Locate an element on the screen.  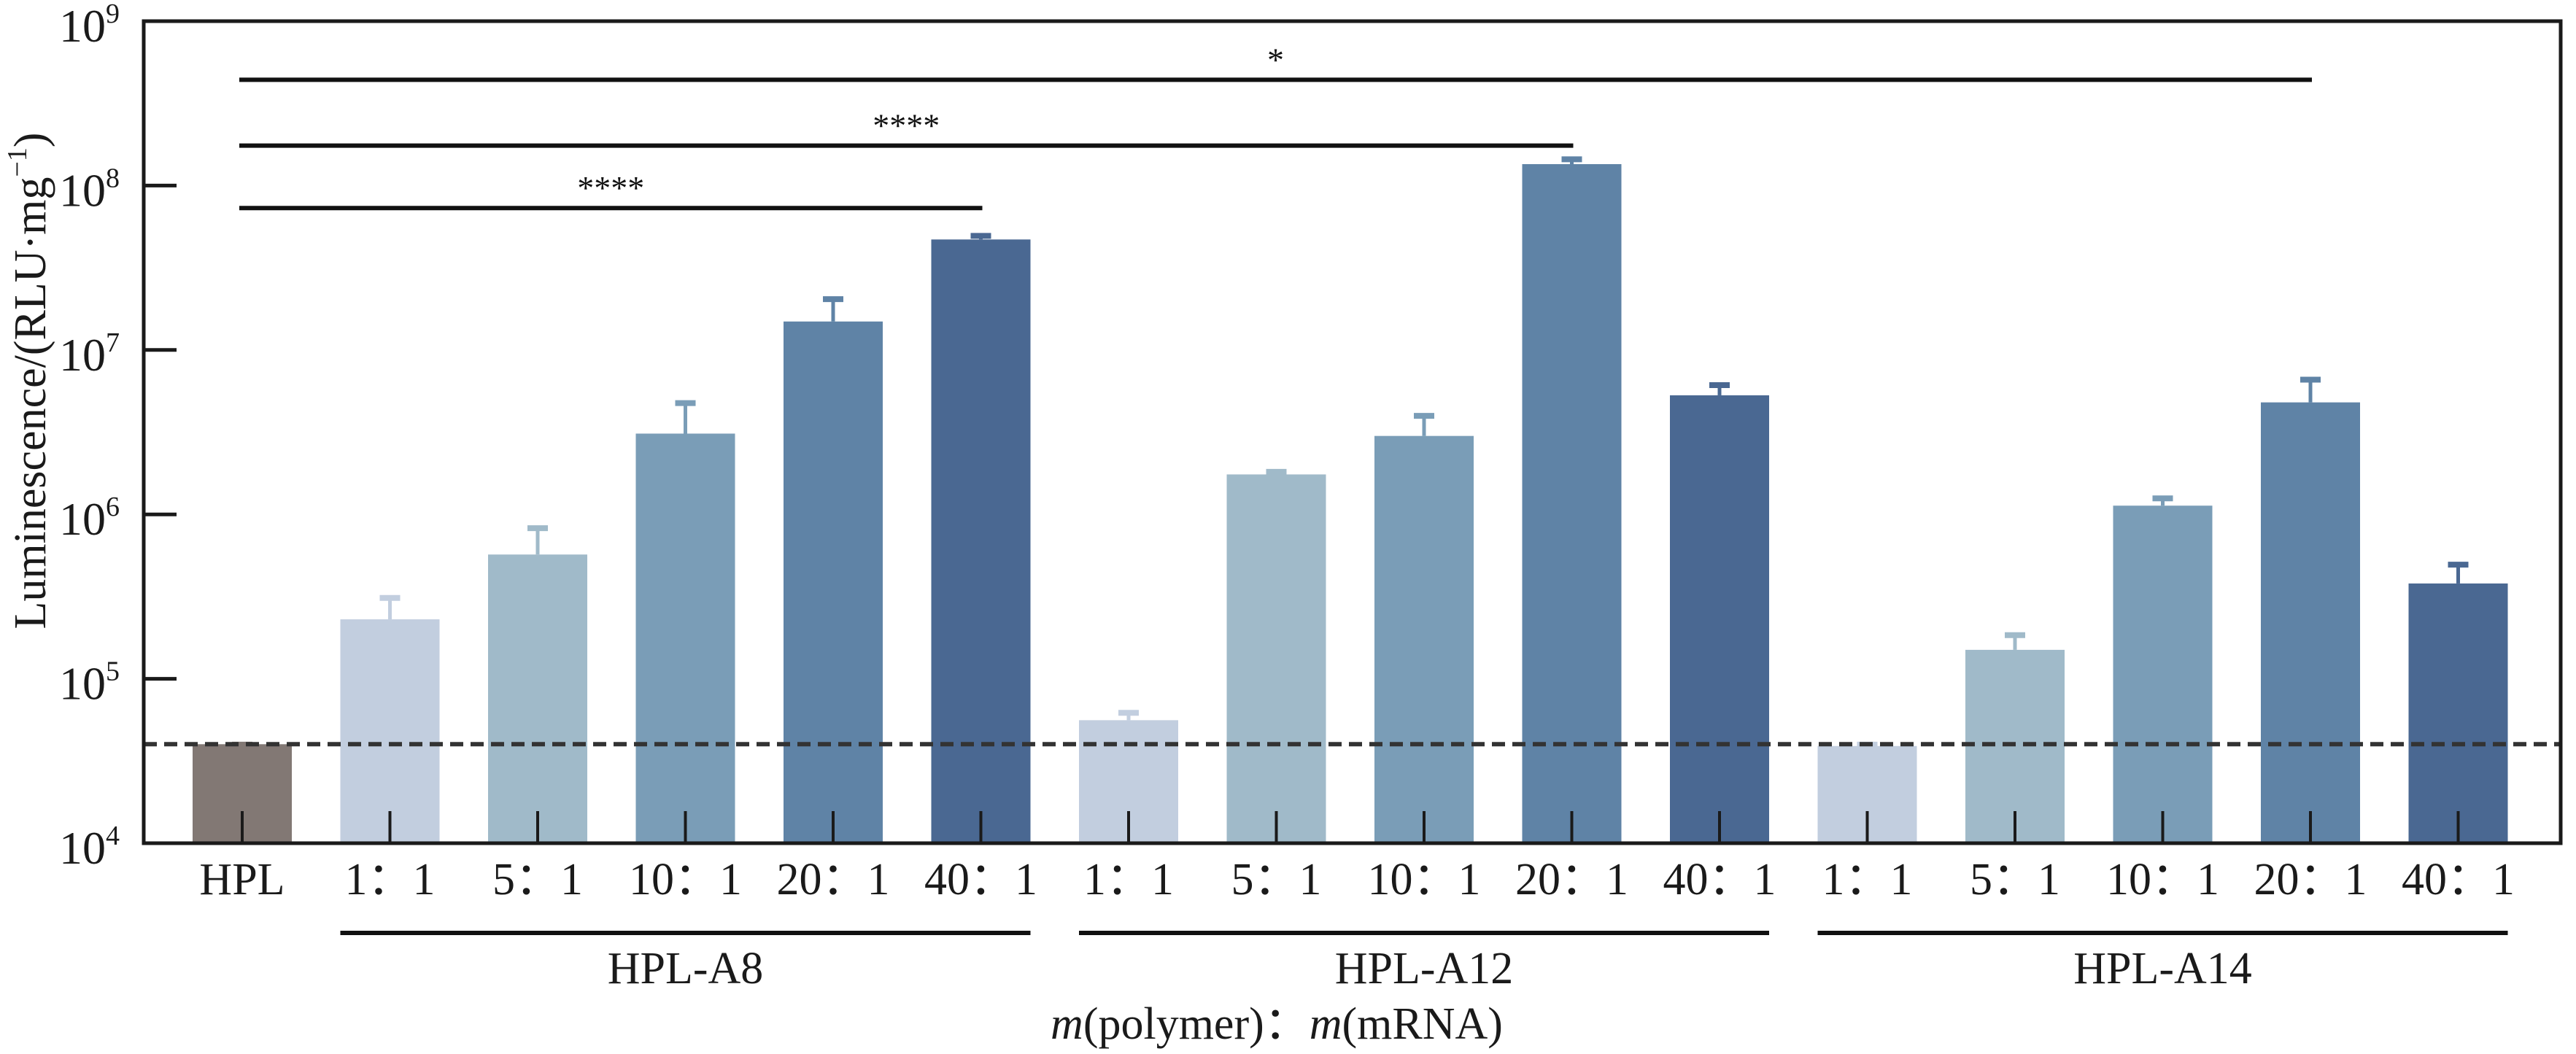
group-label: HPL-A8 is located at coordinates (686, 968).